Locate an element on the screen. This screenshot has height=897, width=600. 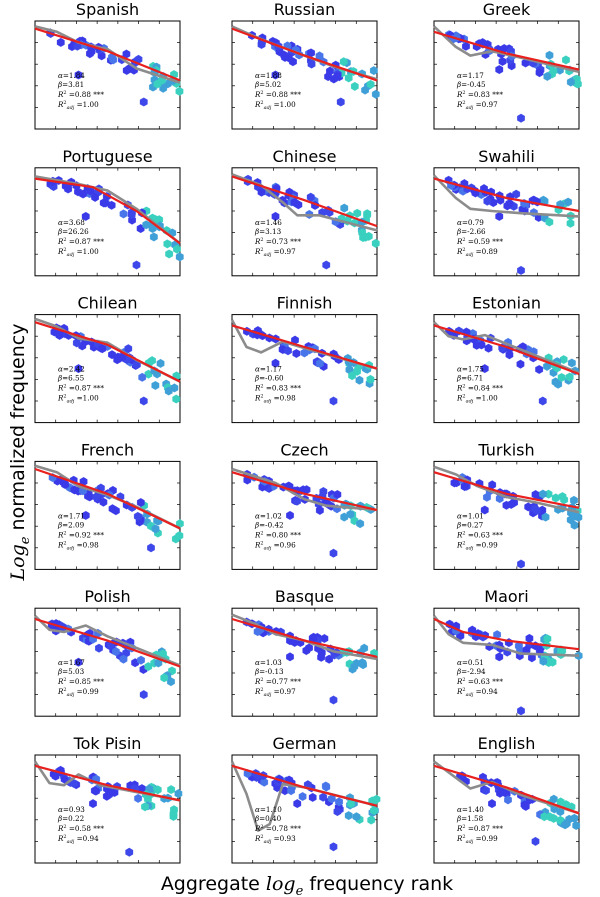
panel-title: Turkish is located at coordinates (505, 449).